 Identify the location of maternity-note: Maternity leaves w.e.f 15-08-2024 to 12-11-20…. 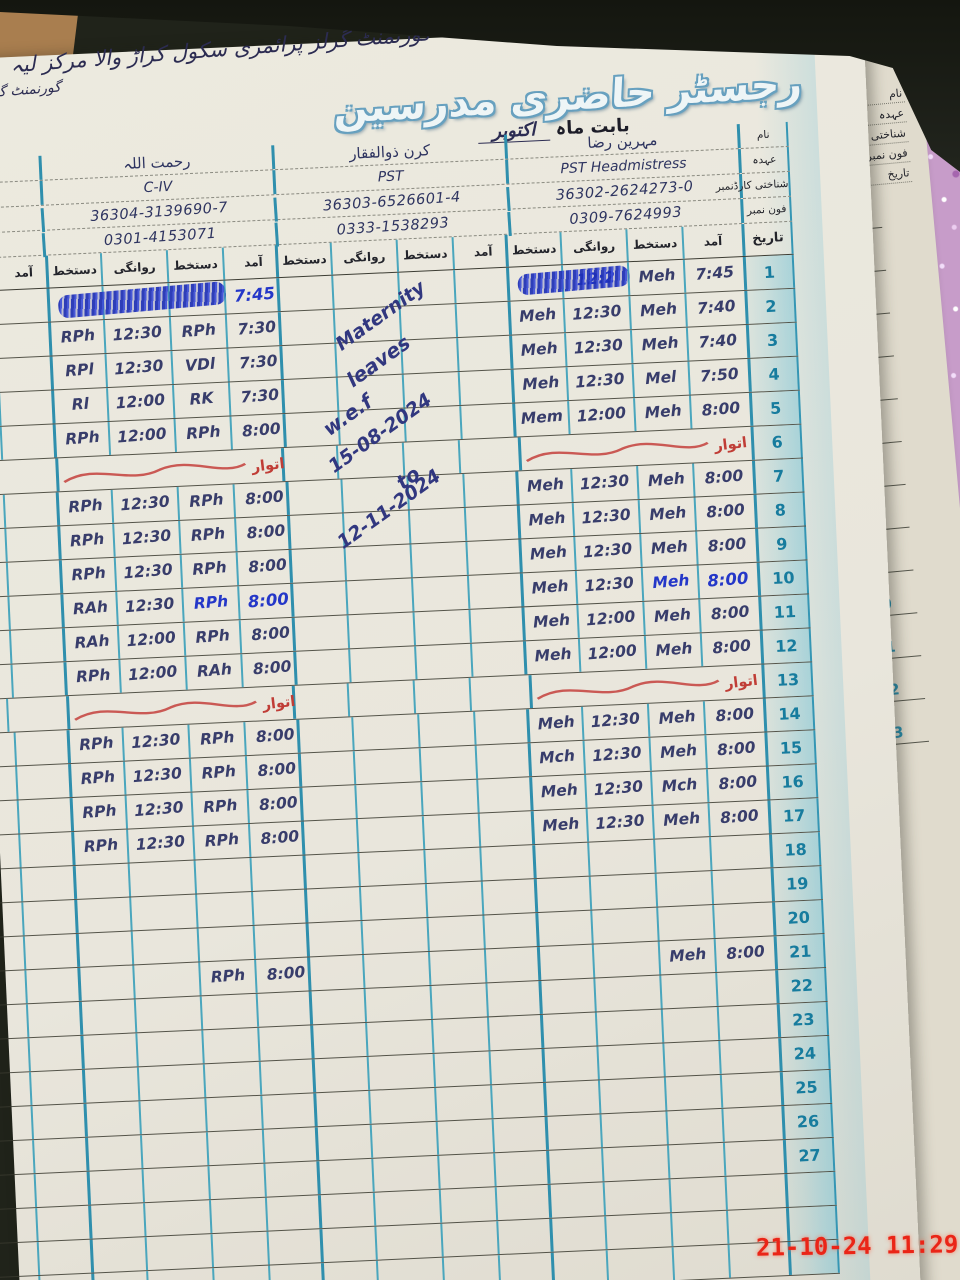
(404, 414).